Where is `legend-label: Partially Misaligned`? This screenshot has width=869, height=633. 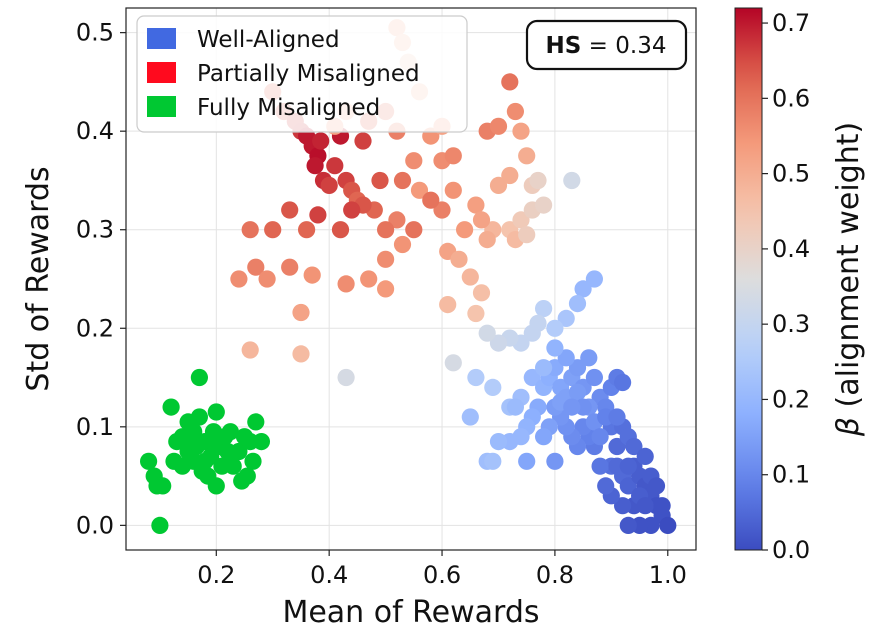
legend-label: Partially Misaligned is located at coordinates (308, 74).